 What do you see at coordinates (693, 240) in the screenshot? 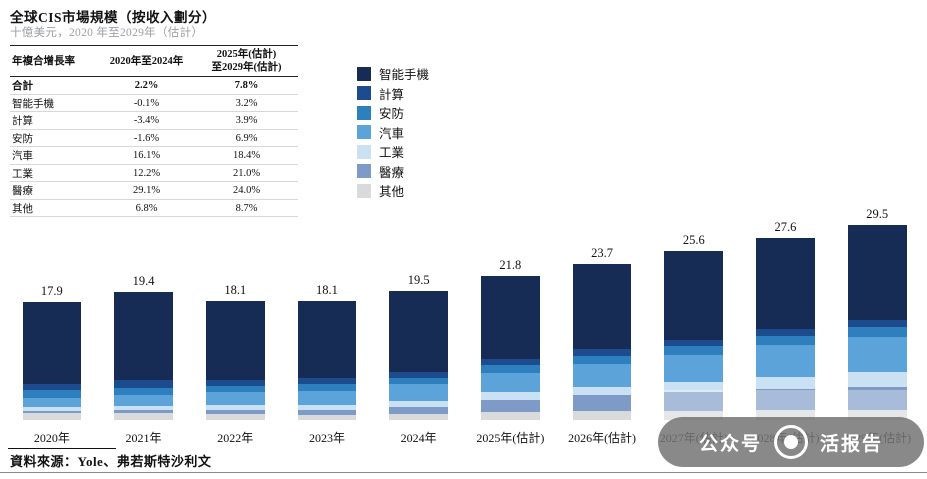
I see `bar-total-label: 25.6` at bounding box center [693, 240].